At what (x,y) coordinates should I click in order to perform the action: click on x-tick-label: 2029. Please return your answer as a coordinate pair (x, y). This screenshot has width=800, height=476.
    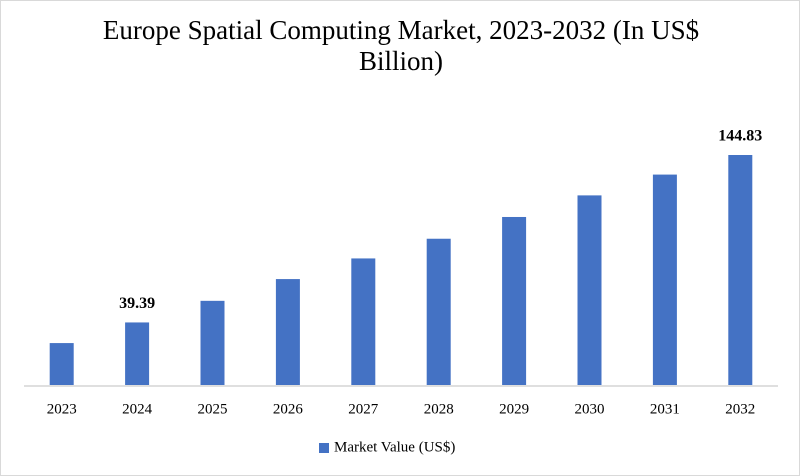
    Looking at the image, I should click on (514, 409).